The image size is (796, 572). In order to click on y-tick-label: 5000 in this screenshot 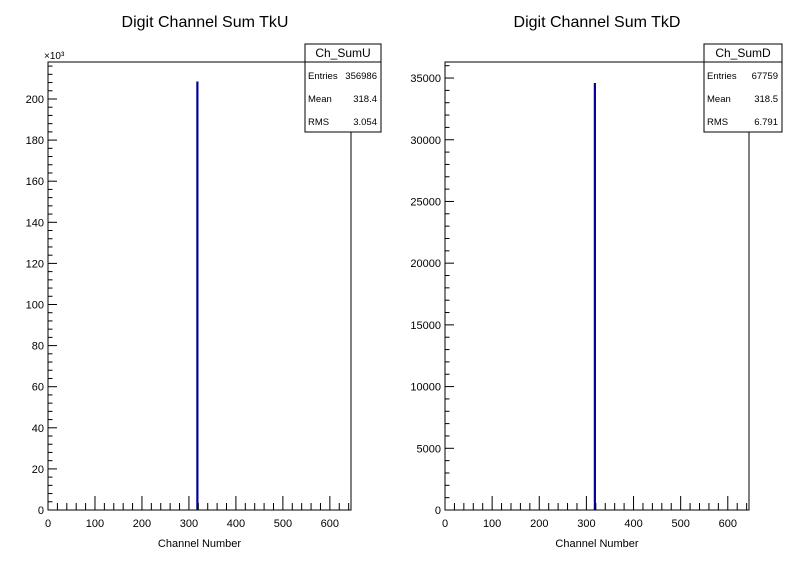, I will do `click(429, 449)`.